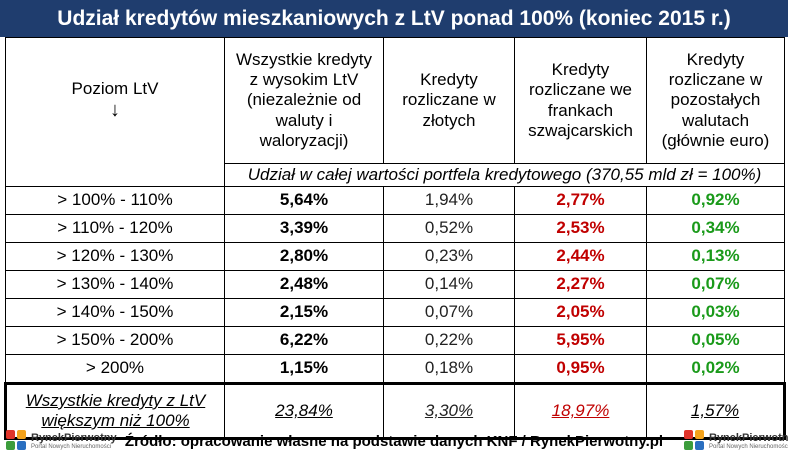 This screenshot has height=457, width=788. Describe the element at coordinates (115, 369) in the screenshot. I see `ltv-level-cell: > 200%` at that location.